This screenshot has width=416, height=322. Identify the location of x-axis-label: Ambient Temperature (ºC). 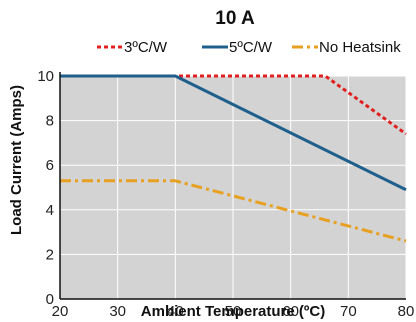
(233, 311).